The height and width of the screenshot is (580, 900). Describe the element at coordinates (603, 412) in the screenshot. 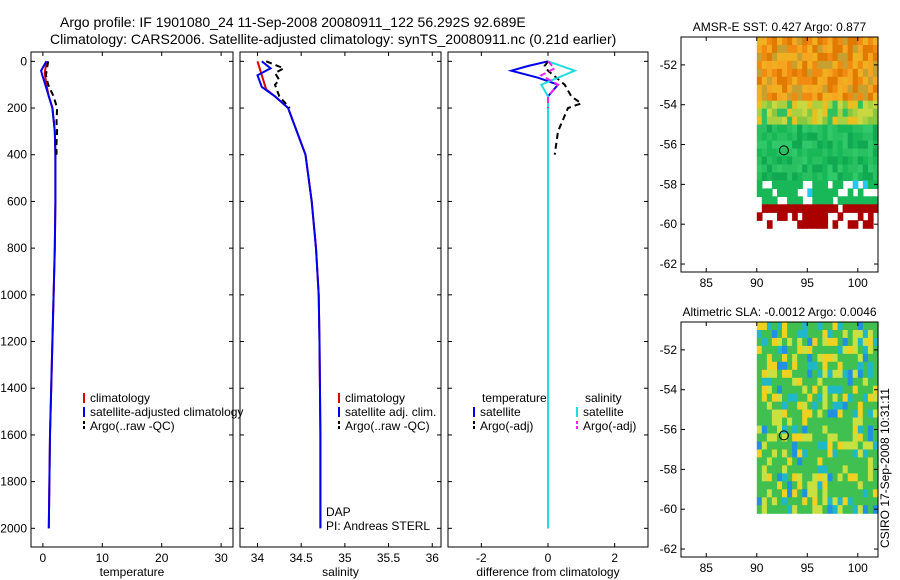

I see `difference-legend-label: satellite` at that location.